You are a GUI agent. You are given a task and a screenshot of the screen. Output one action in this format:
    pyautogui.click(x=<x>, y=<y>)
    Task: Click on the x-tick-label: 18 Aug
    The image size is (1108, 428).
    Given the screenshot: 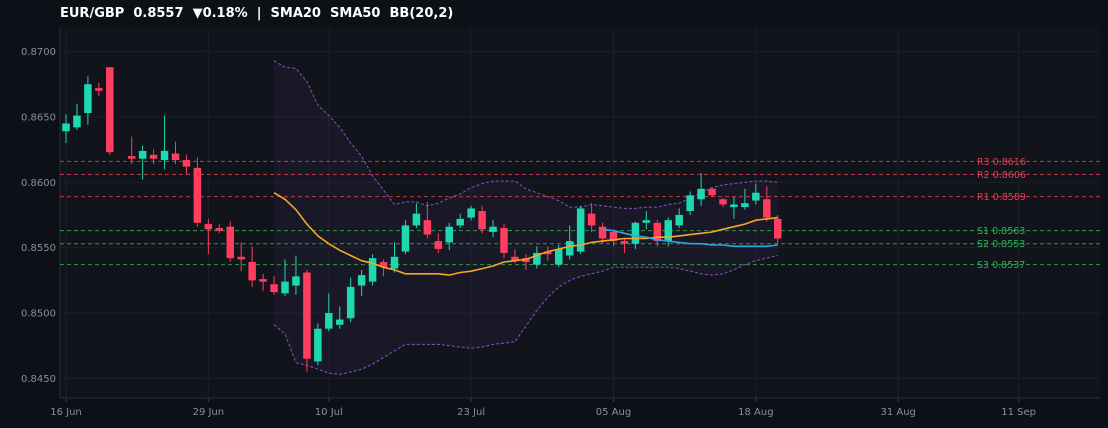 What is the action you would take?
    pyautogui.click(x=755, y=412)
    